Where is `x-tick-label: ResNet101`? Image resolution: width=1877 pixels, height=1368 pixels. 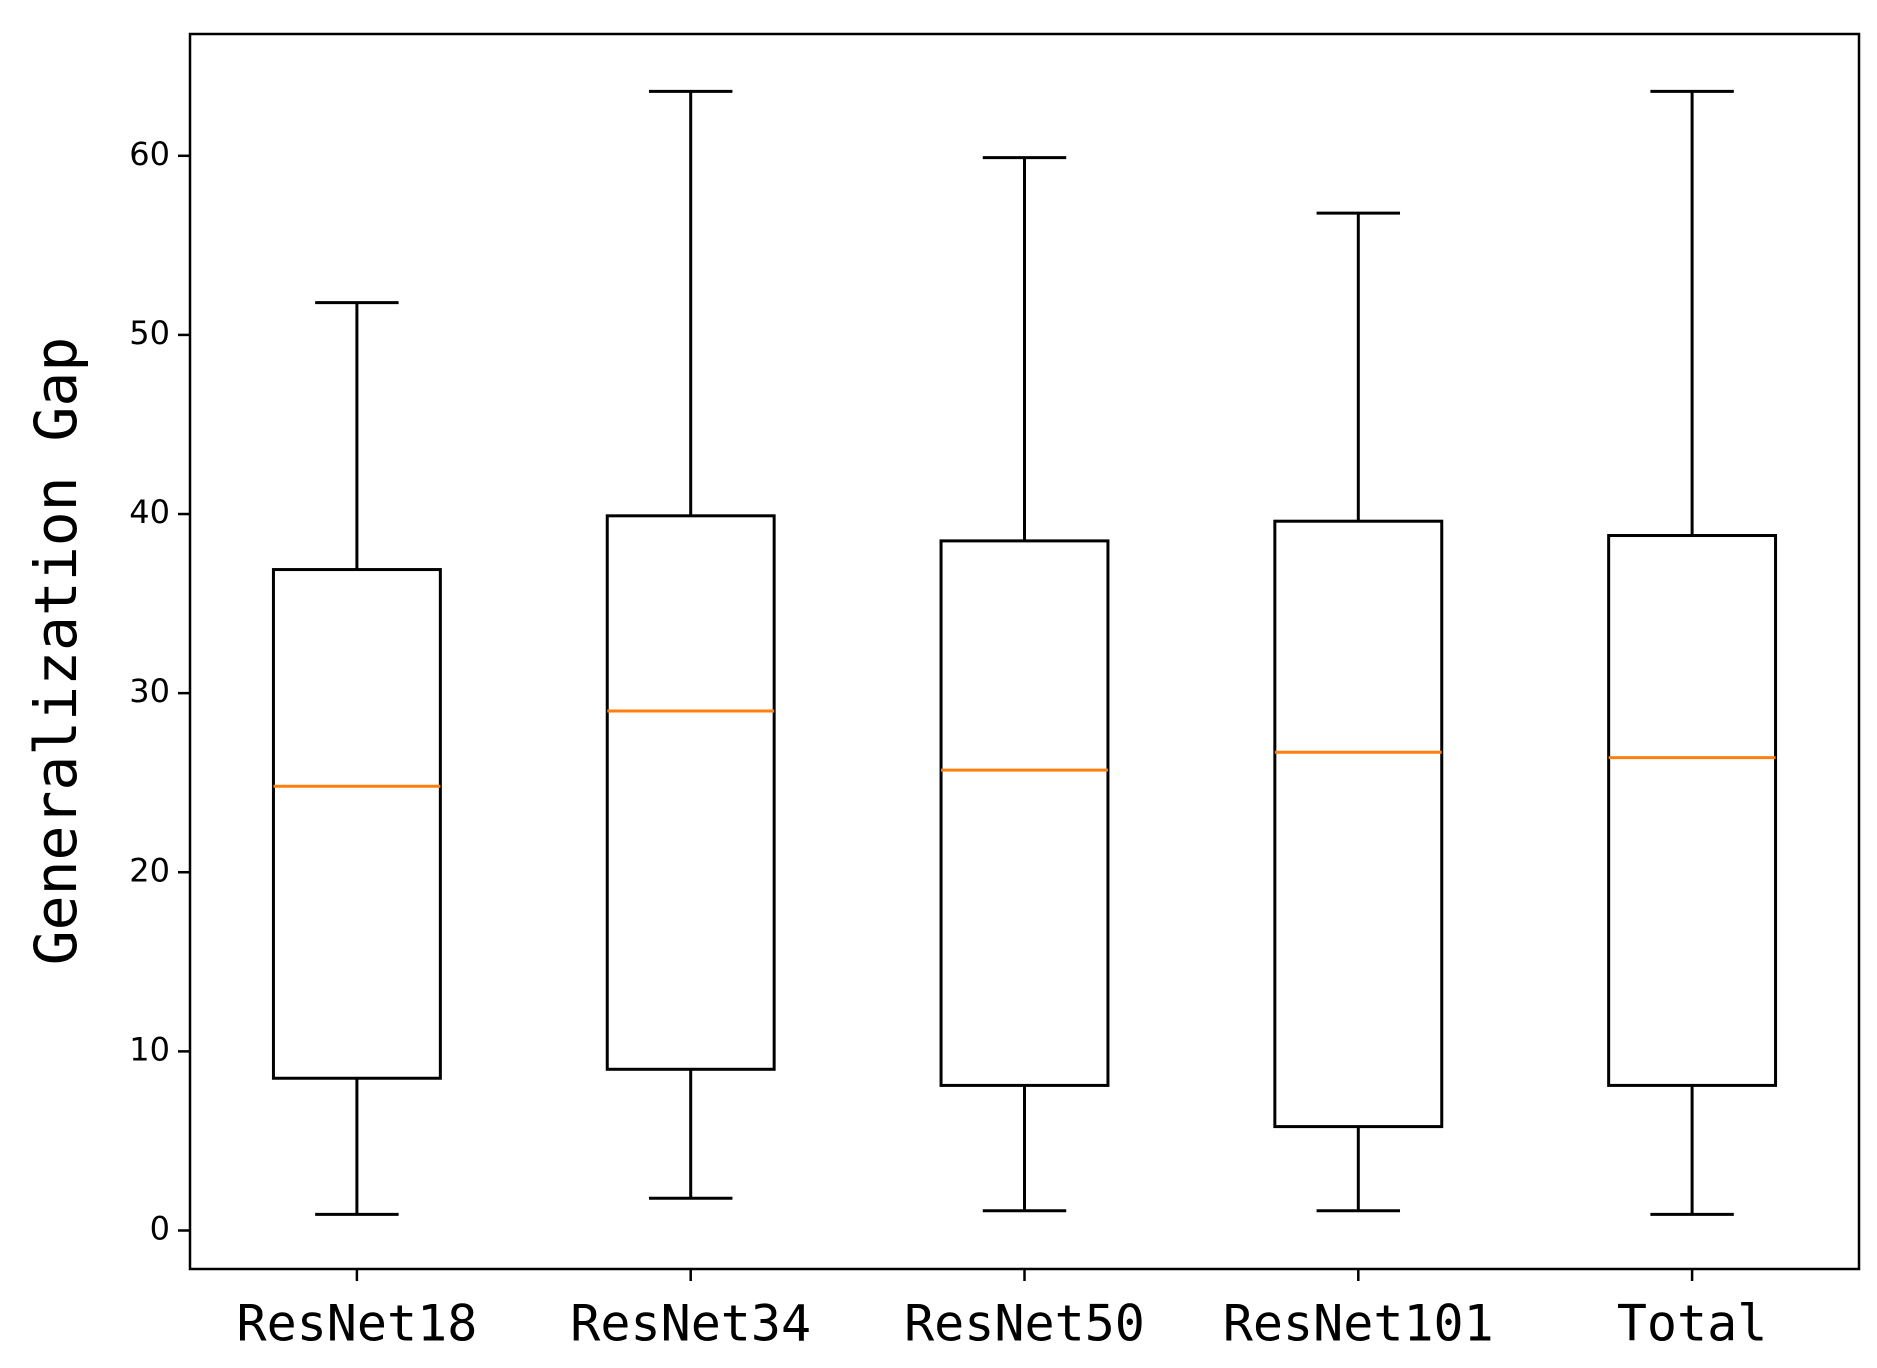
x-tick-label: ResNet101 is located at coordinates (1358, 1324).